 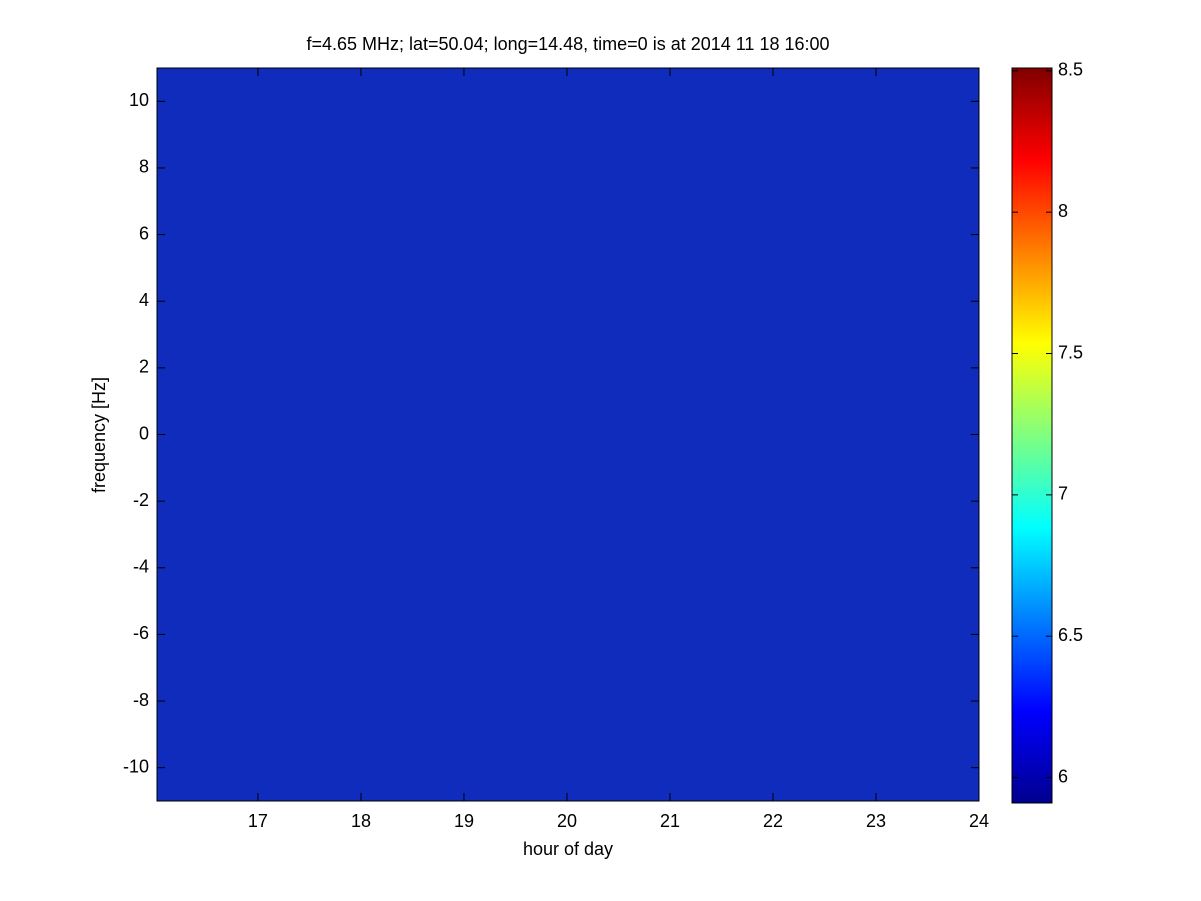 I want to click on y-tick-label: 0, so click(x=144, y=433).